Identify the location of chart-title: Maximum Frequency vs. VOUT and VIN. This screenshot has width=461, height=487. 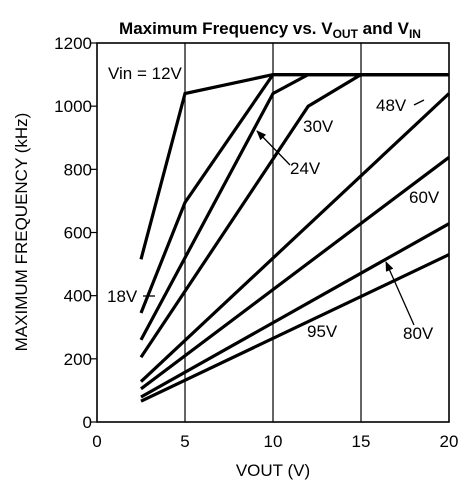
(270, 30).